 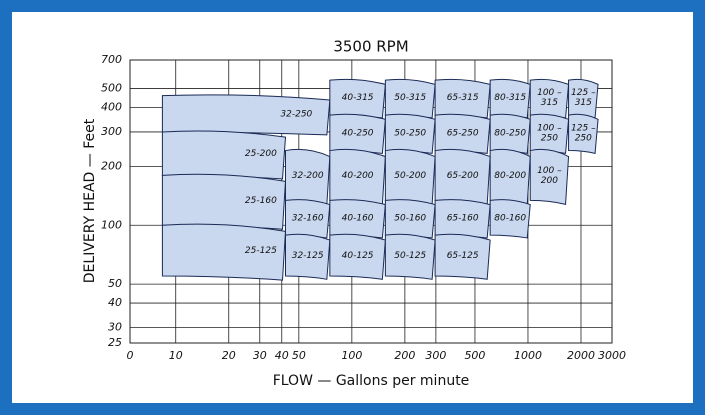 I want to click on region-label: 40-160, so click(x=358, y=218).